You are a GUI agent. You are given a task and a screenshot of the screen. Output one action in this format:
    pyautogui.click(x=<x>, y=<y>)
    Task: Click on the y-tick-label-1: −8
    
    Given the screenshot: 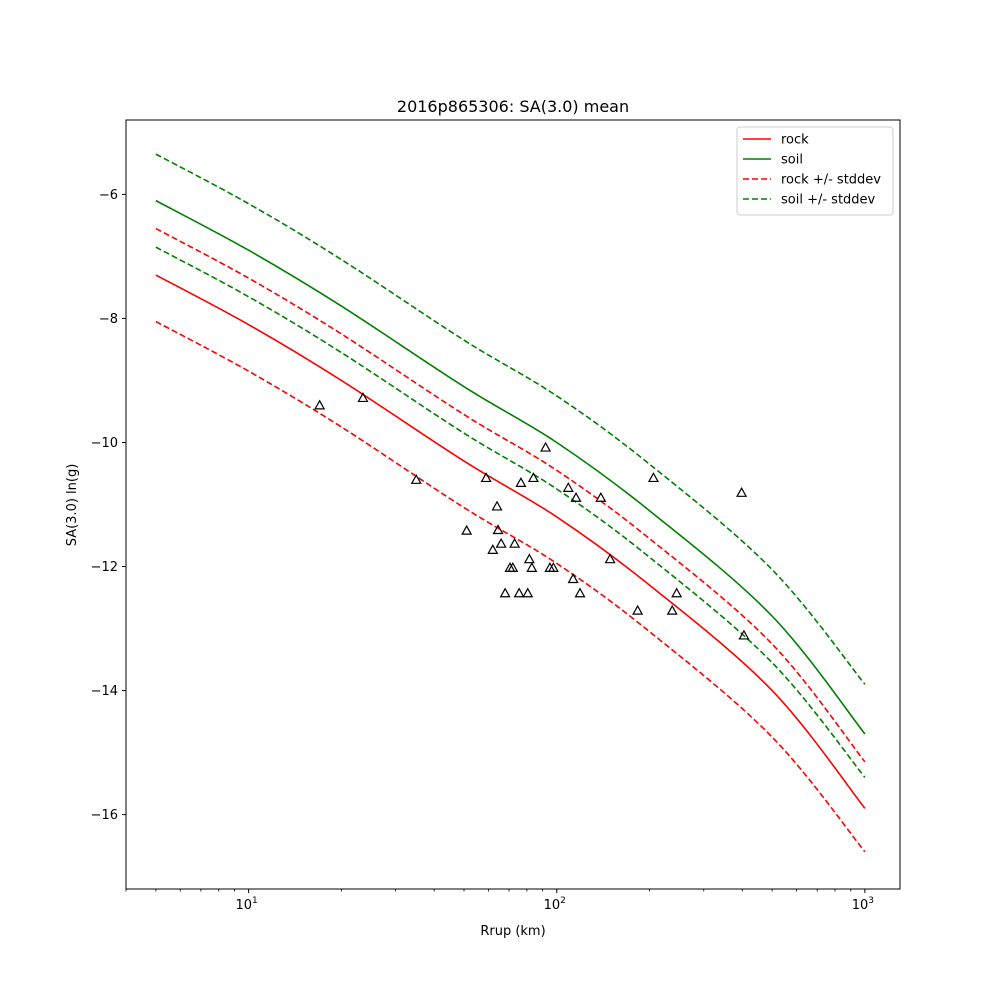 What is the action you would take?
    pyautogui.click(x=108, y=319)
    